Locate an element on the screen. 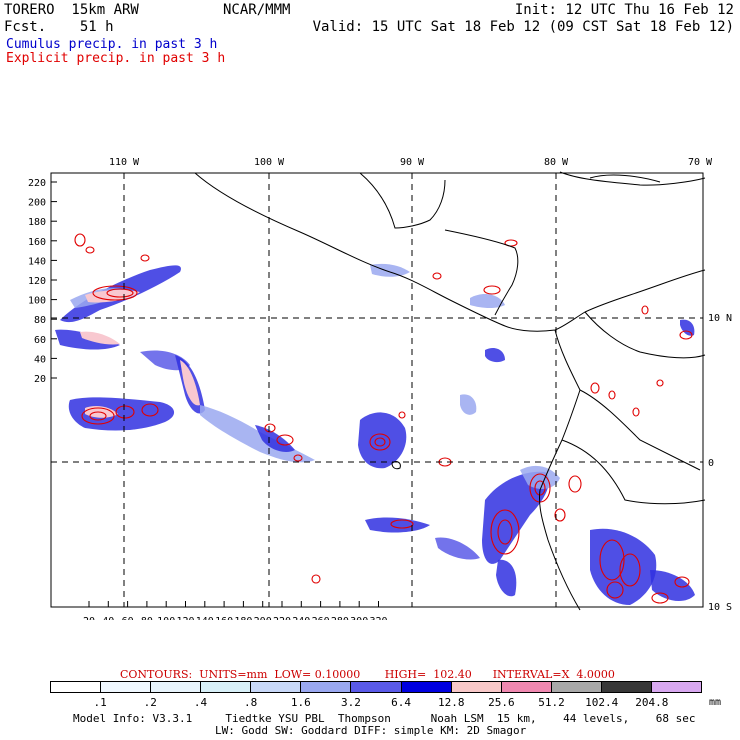 The width and height of the screenshot is (740, 740). y-tick-label: 40 is located at coordinates (40, 359).